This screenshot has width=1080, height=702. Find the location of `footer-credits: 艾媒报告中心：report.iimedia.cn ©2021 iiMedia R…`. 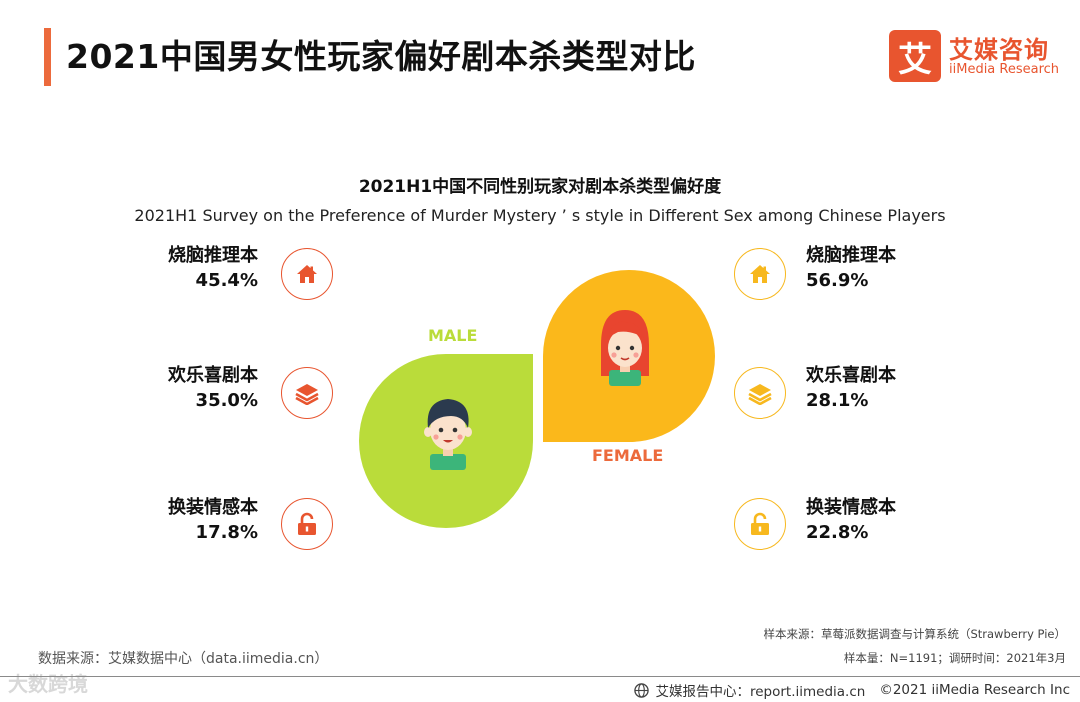

footer-credits: 艾媒报告中心：report.iimedia.cn ©2021 iiMedia R… is located at coordinates (852, 690).